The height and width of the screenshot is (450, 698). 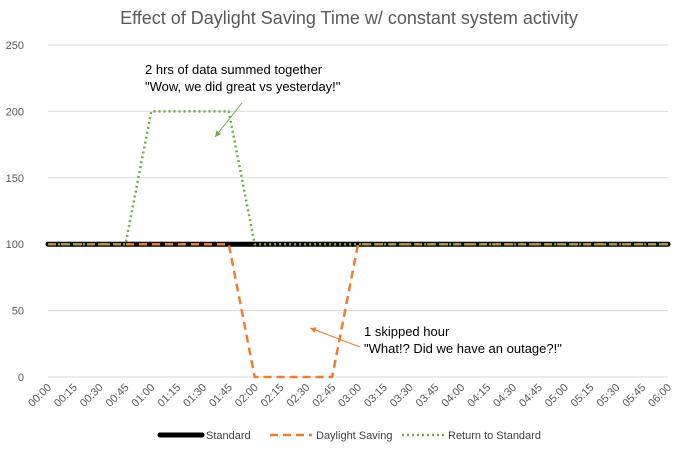 What do you see at coordinates (376, 396) in the screenshot?
I see `x-tick-label: 03:15` at bounding box center [376, 396].